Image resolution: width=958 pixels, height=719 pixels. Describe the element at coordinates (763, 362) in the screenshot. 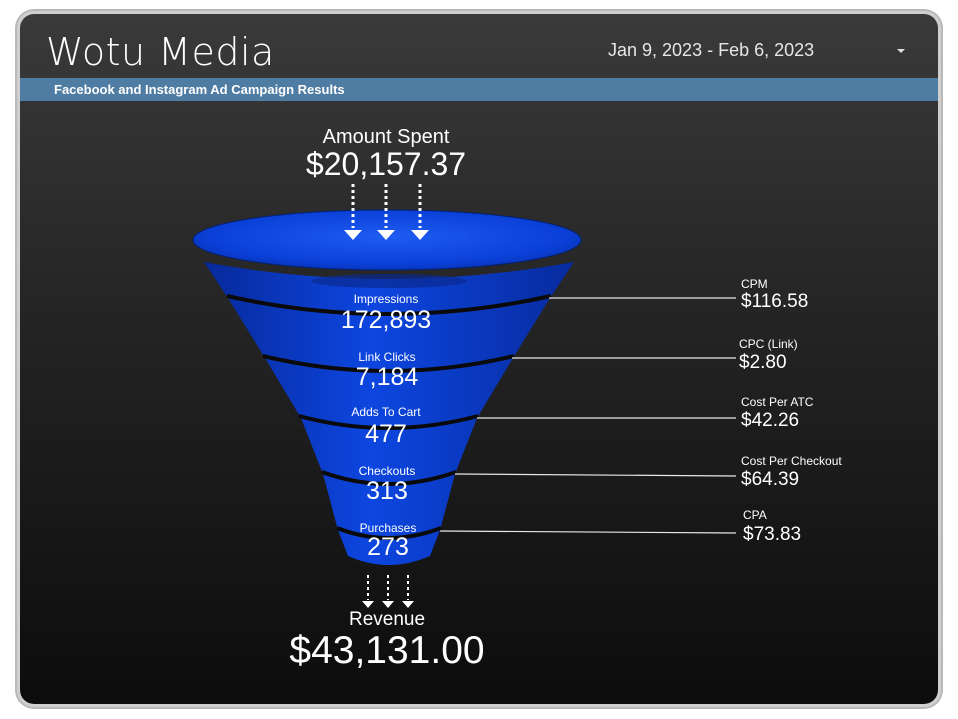

I see `metric-cpc-value: $2.80` at that location.